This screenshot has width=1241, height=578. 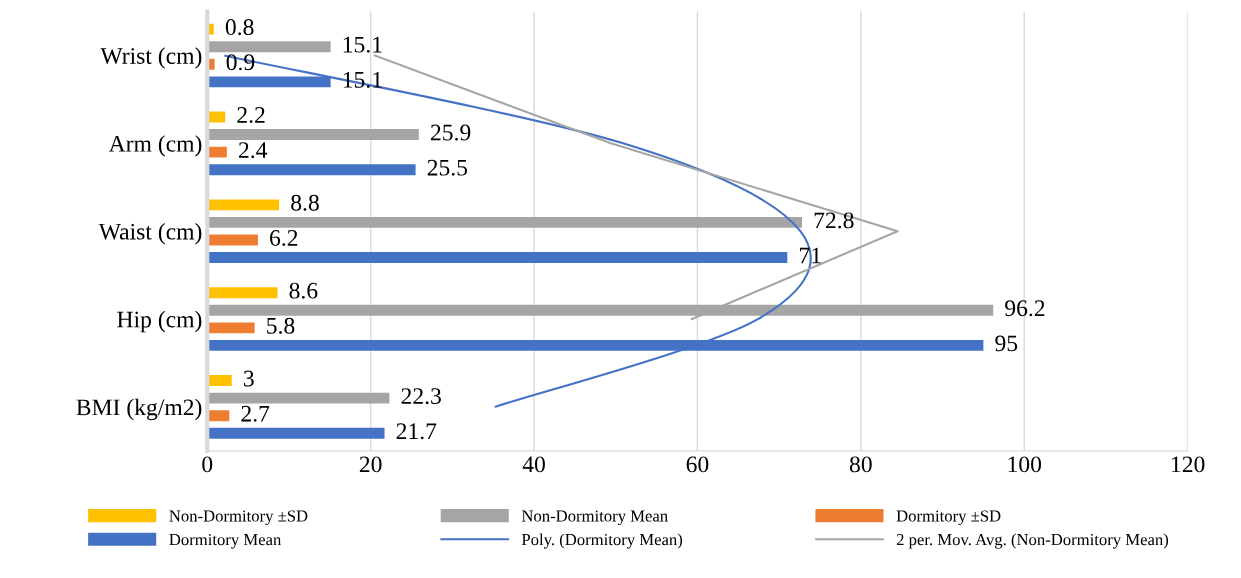 What do you see at coordinates (281, 325) in the screenshot?
I see `data-label: 5.8` at bounding box center [281, 325].